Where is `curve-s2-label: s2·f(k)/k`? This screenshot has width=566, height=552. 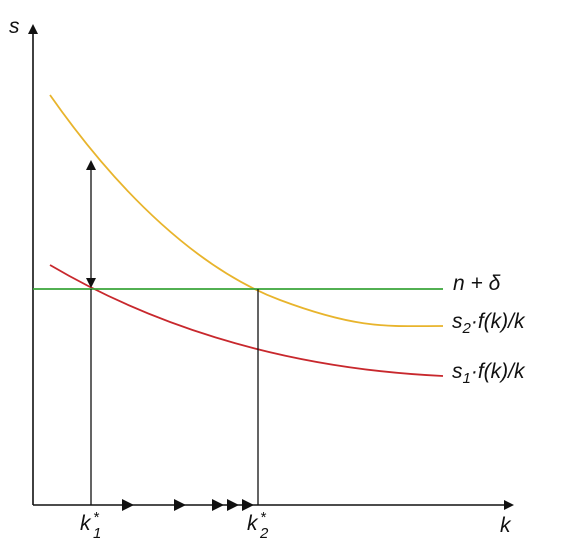 curve-s2-label: s2·f(k)/k is located at coordinates (489, 323).